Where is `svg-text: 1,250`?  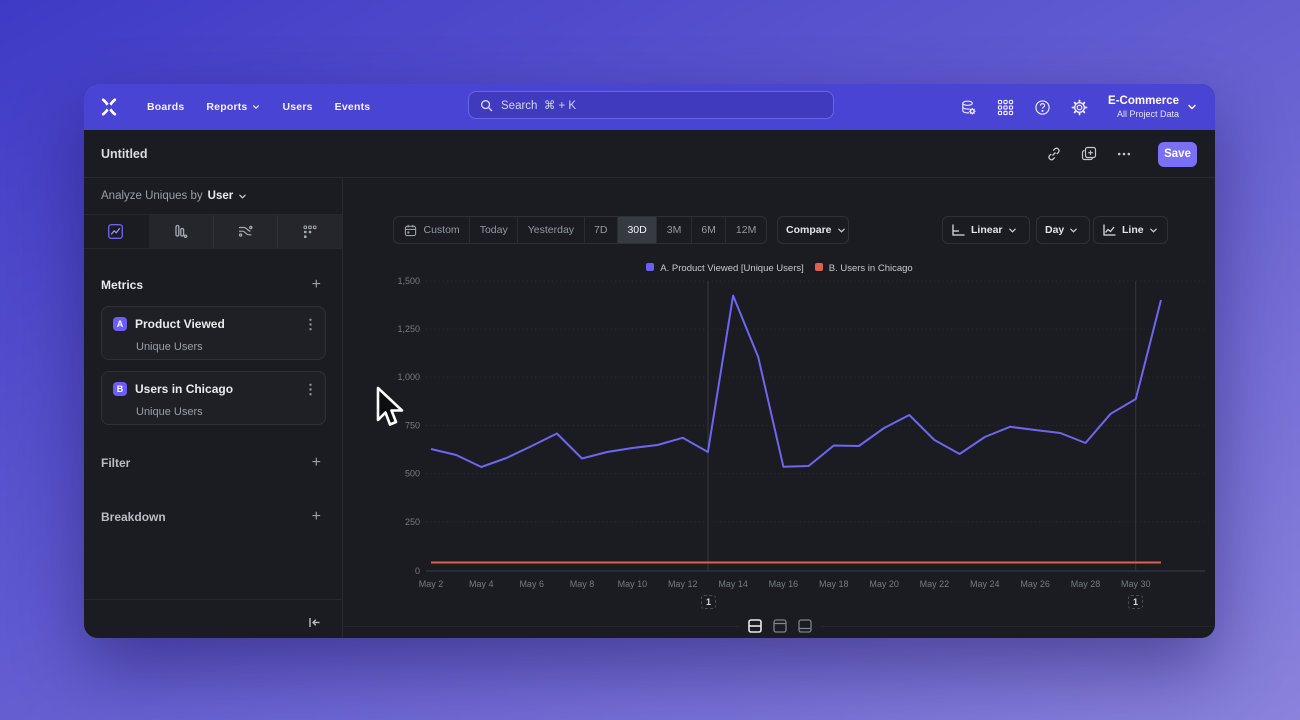
svg-text: 1,250 is located at coordinates (408, 329).